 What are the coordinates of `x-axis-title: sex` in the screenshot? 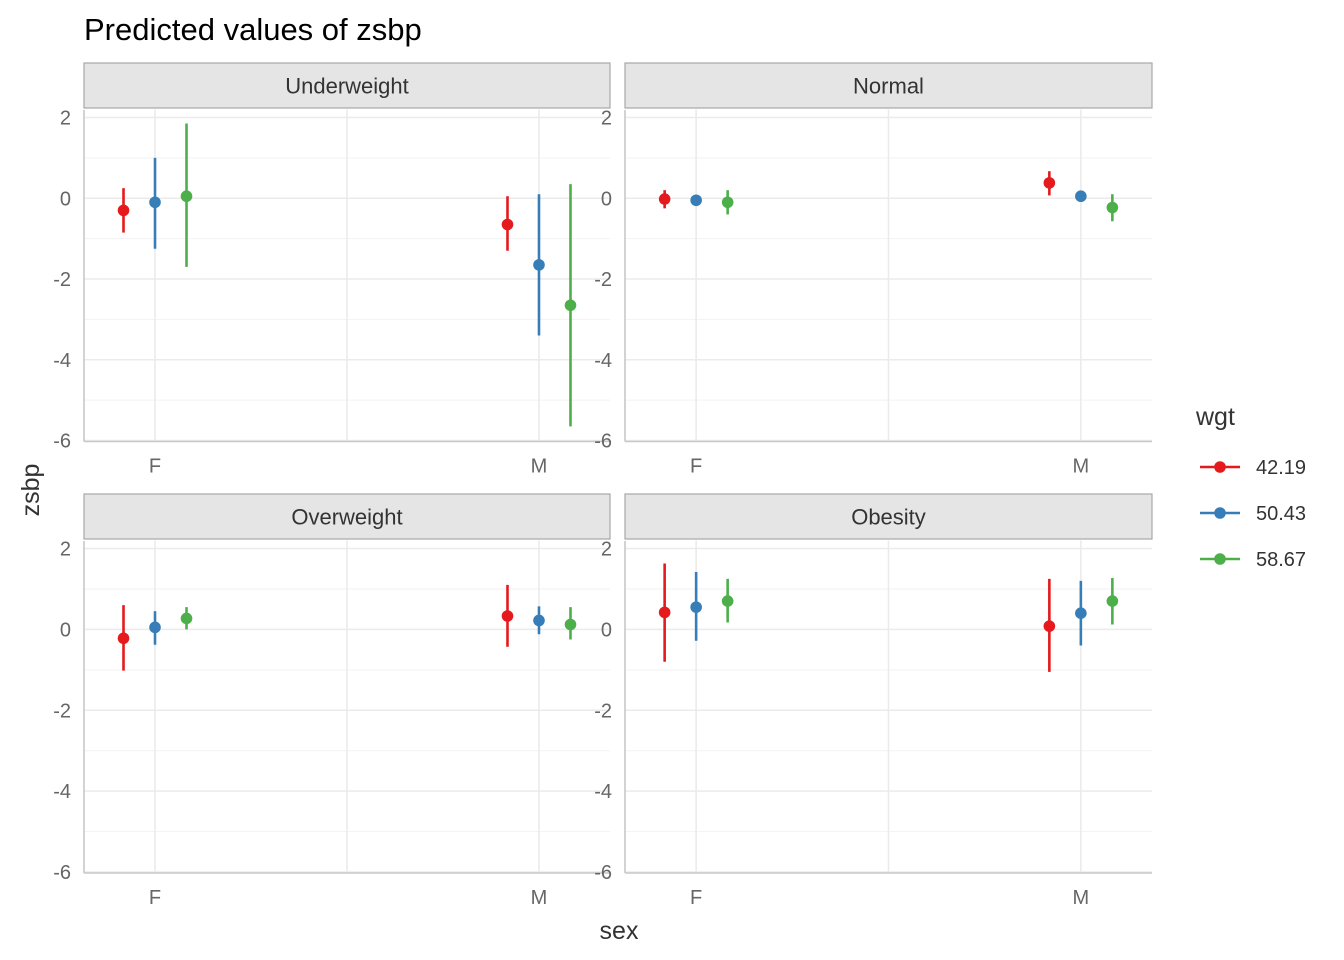 It's located at (619, 931).